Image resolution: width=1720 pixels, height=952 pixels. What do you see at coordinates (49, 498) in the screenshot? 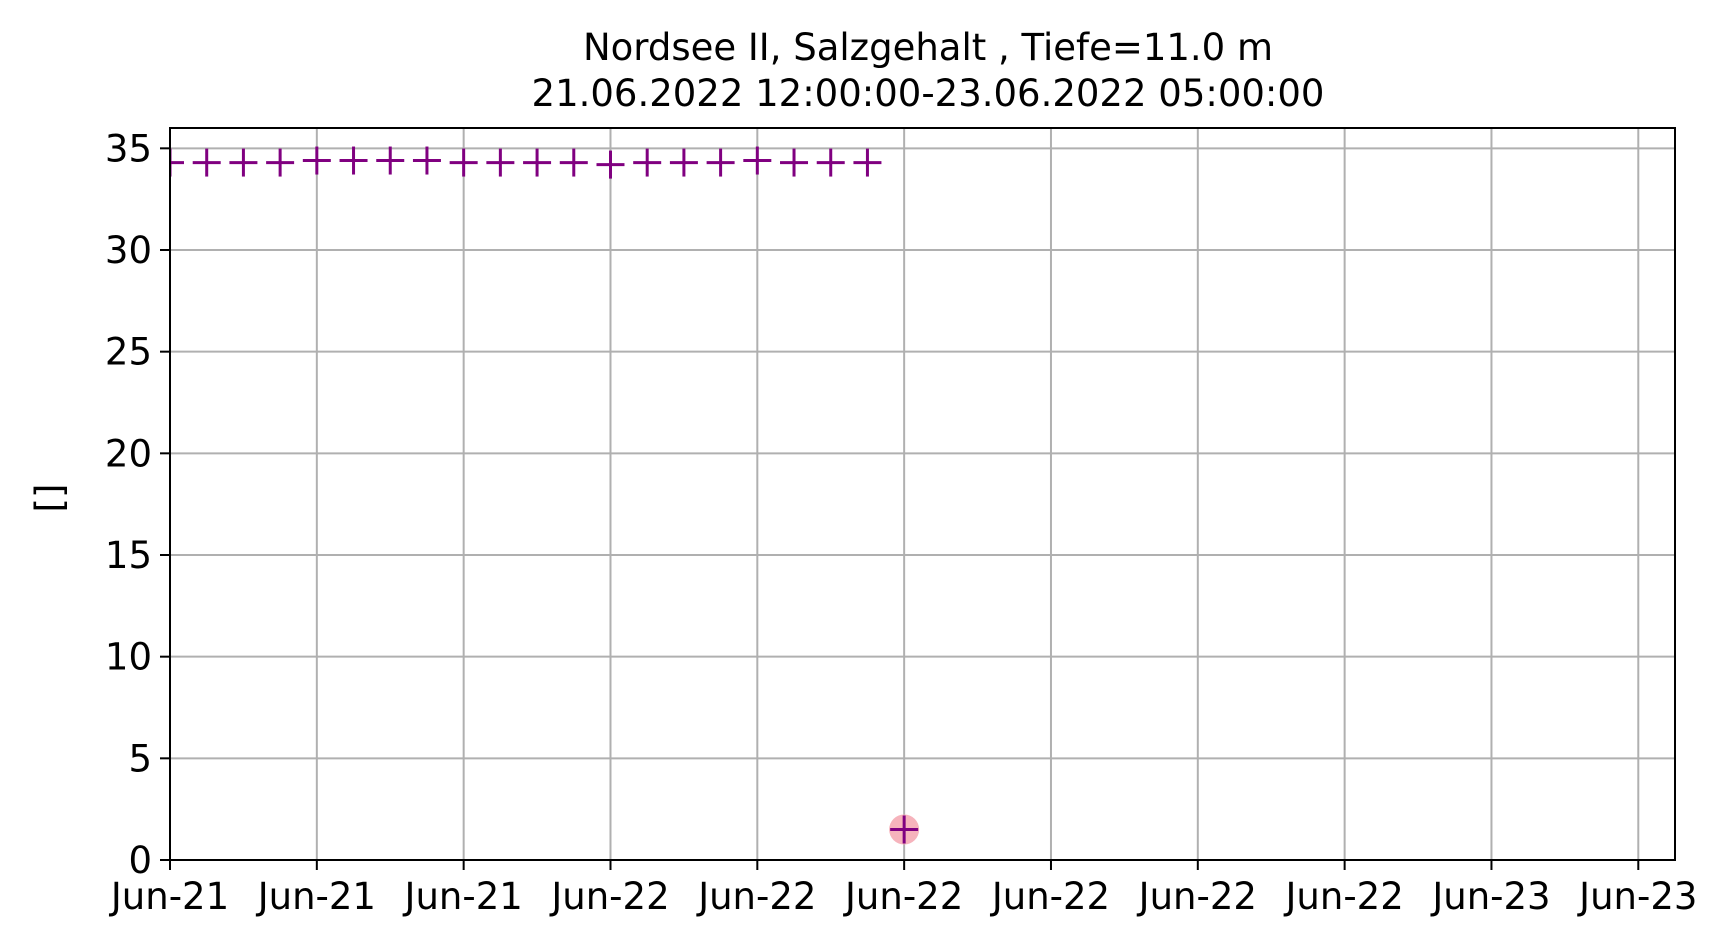
I see `y-axis-label: []` at bounding box center [49, 498].